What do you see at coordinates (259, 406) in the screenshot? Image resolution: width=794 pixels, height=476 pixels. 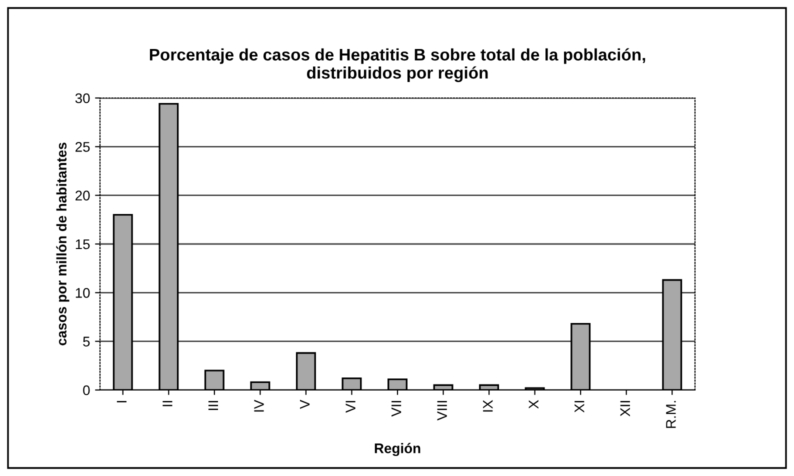 I see `x-tick-label: IV` at bounding box center [259, 406].